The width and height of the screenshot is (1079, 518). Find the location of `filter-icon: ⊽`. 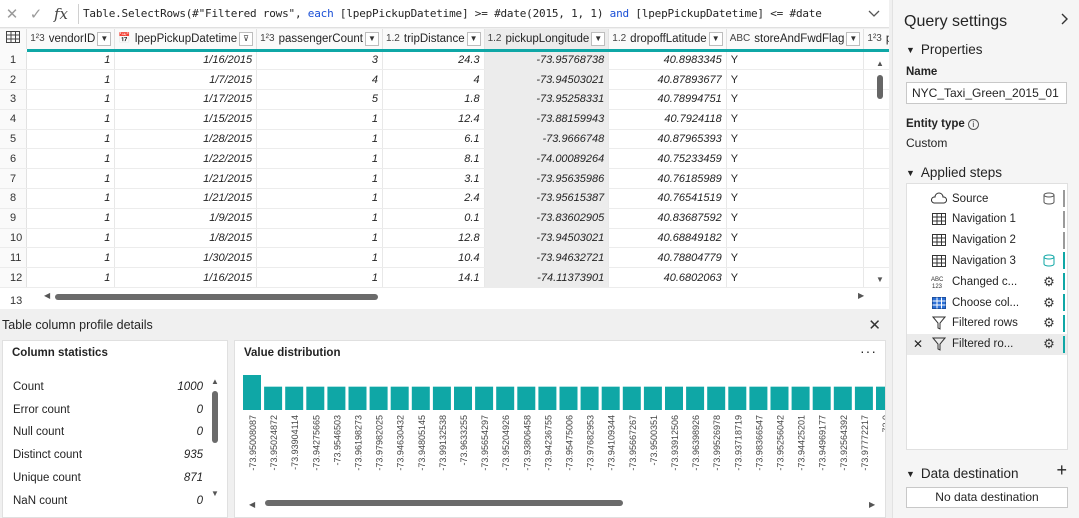

filter-icon: ⊽ is located at coordinates (246, 38).